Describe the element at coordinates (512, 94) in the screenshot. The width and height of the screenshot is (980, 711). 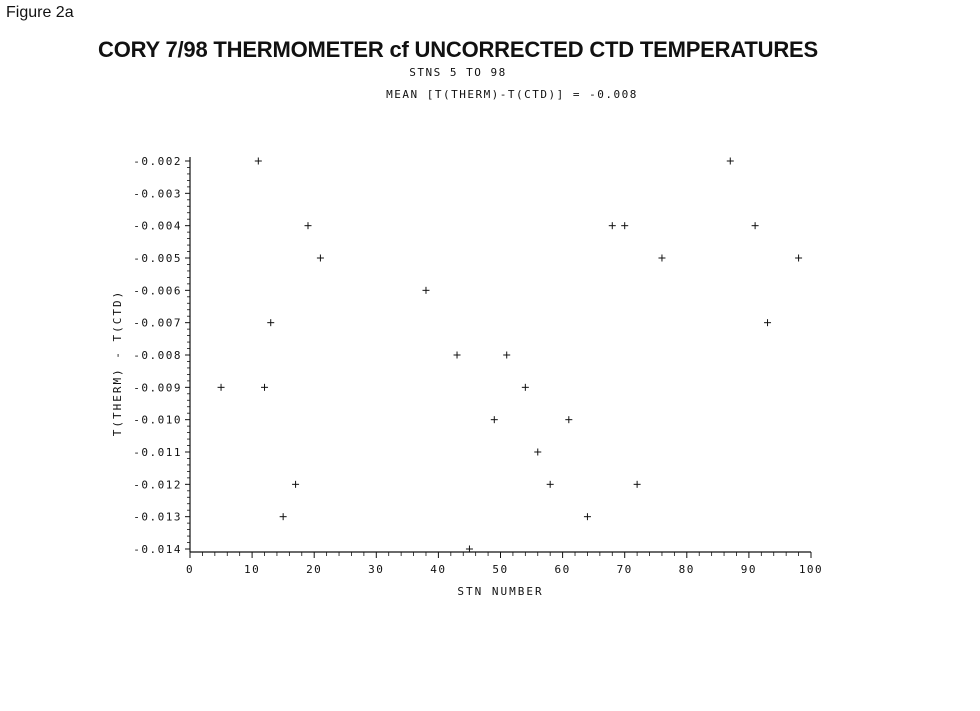
I see `mean-annotation: MEAN [T(THERM)-T(CTD)] = -0.008` at that location.